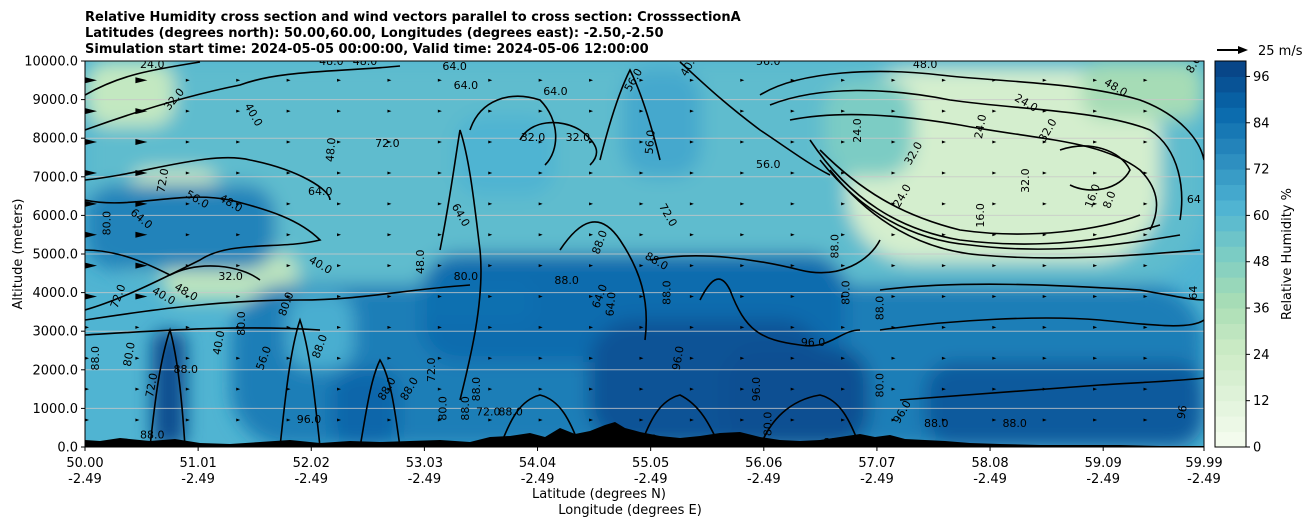 The width and height of the screenshot is (1304, 526). I want to click on y-tick-label: 0.0, so click(67, 448).